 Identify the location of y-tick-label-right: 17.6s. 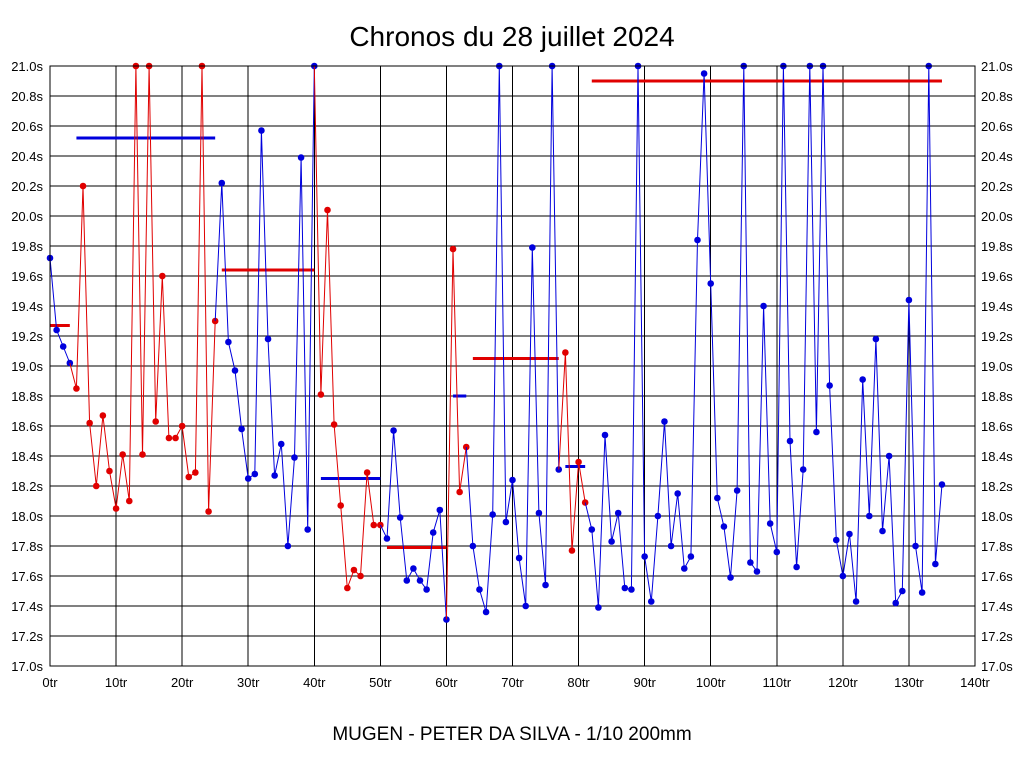
(997, 576).